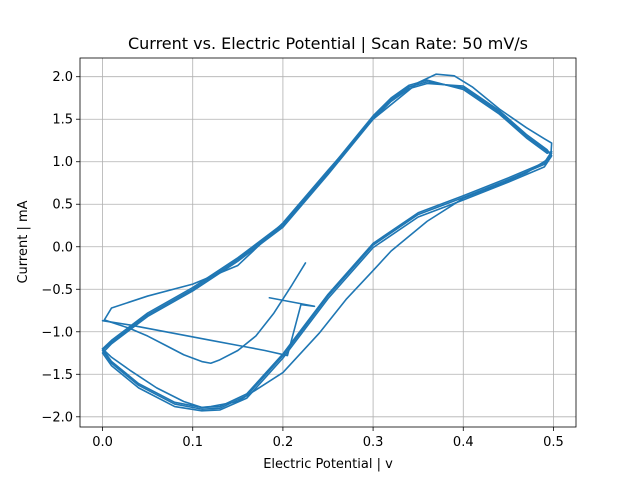 The width and height of the screenshot is (640, 480). Describe the element at coordinates (373, 442) in the screenshot. I see `x-tick-label: 0.3` at that location.